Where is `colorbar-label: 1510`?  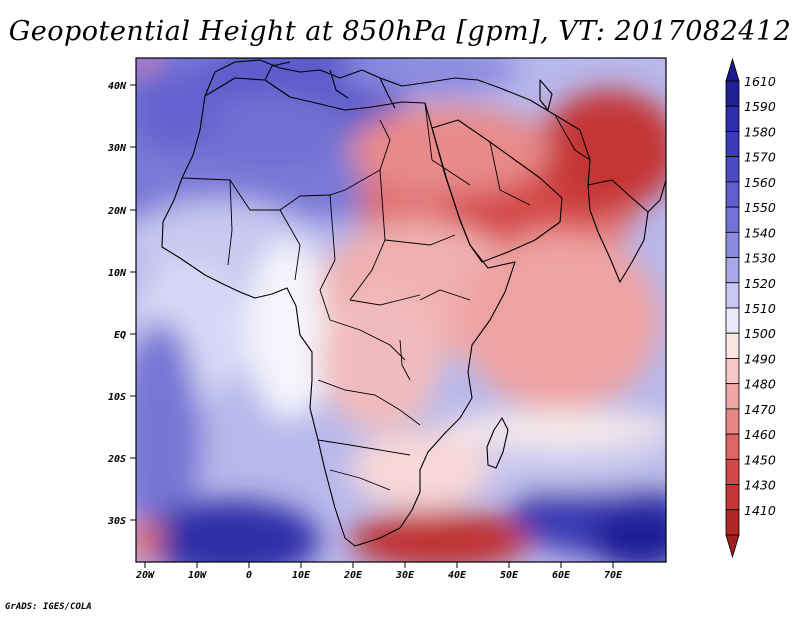 colorbar-label: 1510 is located at coordinates (760, 308).